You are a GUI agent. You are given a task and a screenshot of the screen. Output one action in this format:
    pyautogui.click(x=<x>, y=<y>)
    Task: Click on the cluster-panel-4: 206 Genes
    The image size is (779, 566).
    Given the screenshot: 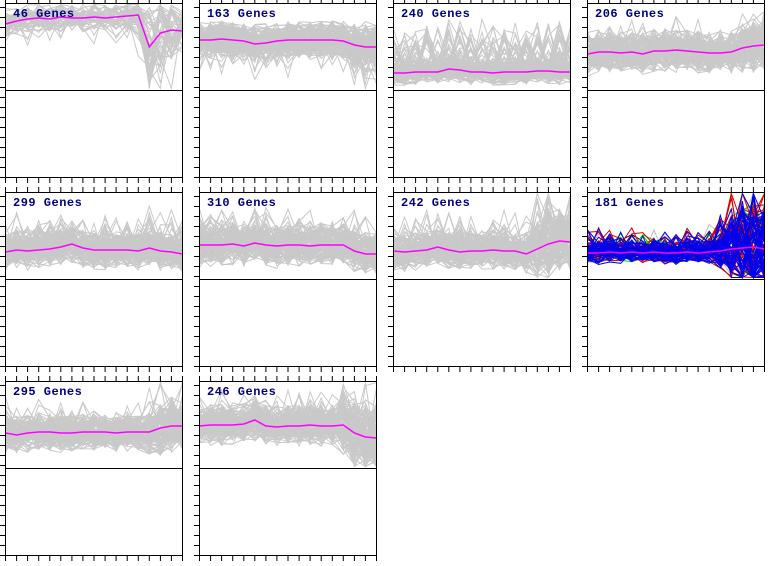 What is the action you would take?
    pyautogui.click(x=673, y=91)
    